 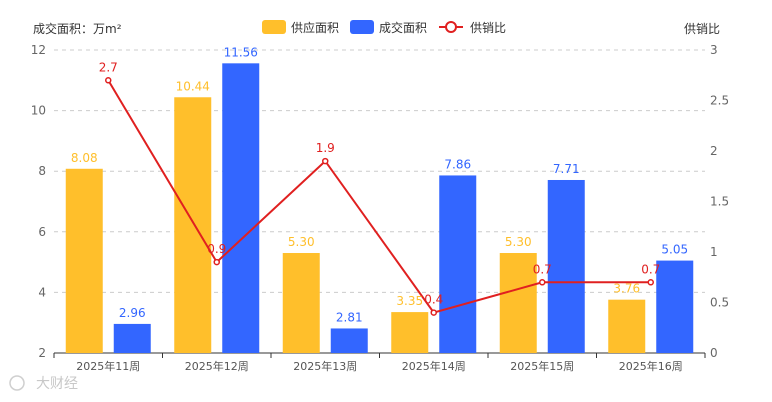 I want to click on right-tick-label: 3, so click(x=714, y=50).